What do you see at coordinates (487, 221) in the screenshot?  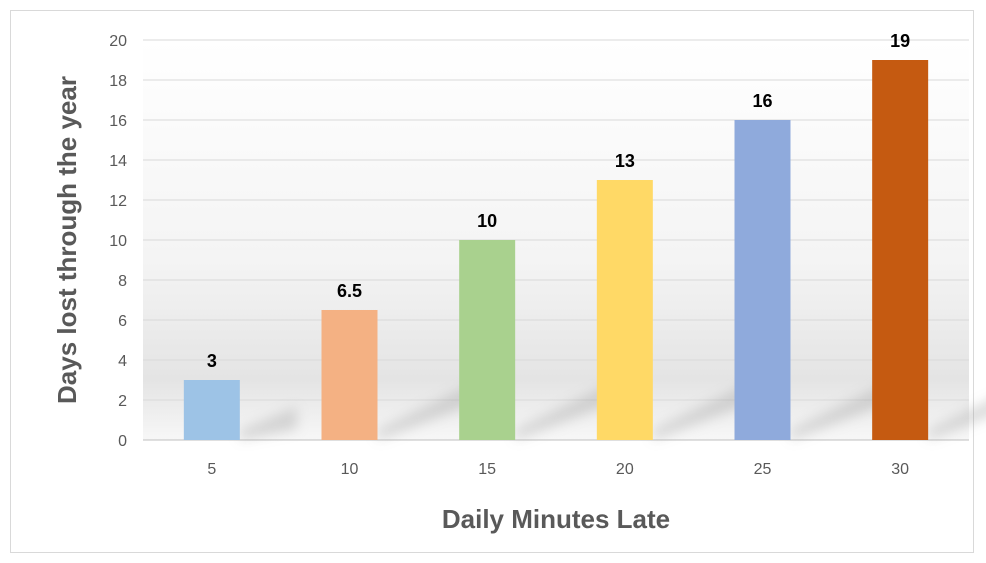 I see `data-label: 10` at bounding box center [487, 221].